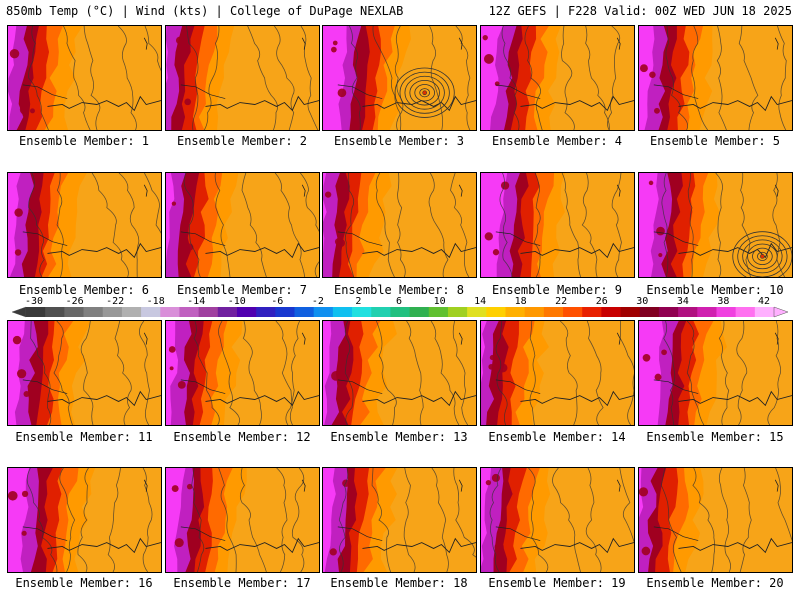 This screenshot has width=800, height=600. What do you see at coordinates (242, 437) in the screenshot?
I see `ensemble-member-label: Ensemble Member: 12` at bounding box center [242, 437].